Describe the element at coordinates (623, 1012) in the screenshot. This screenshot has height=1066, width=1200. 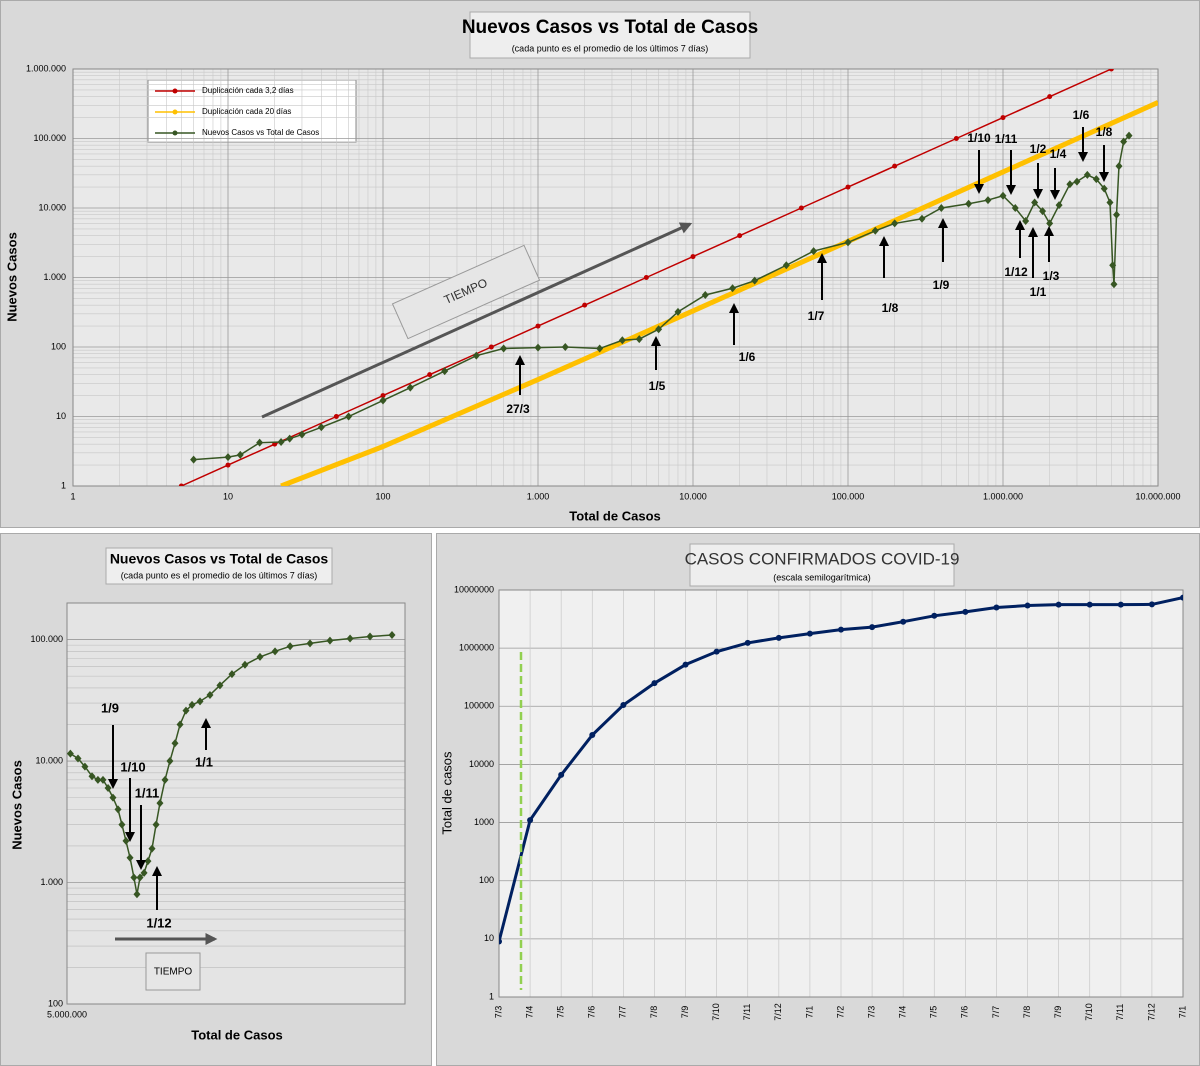
I see `x-tick-label: 7/7` at that location.